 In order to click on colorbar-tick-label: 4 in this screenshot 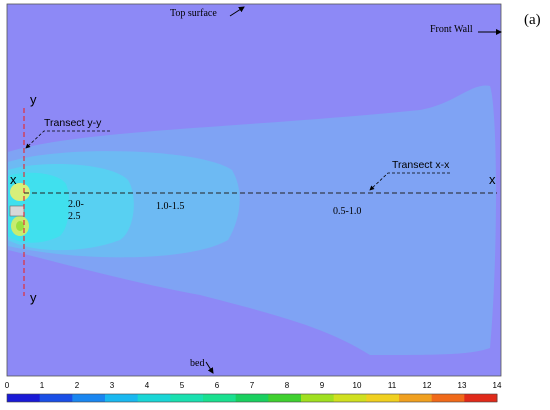, I will do `click(147, 385)`.